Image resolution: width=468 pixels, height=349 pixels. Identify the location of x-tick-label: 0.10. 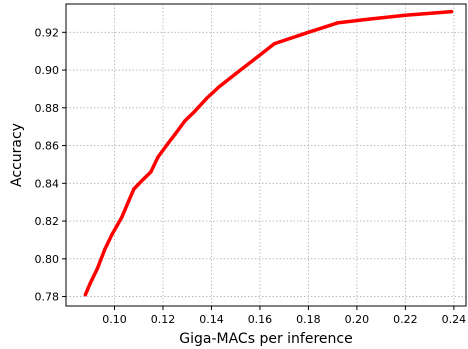
(114, 319).